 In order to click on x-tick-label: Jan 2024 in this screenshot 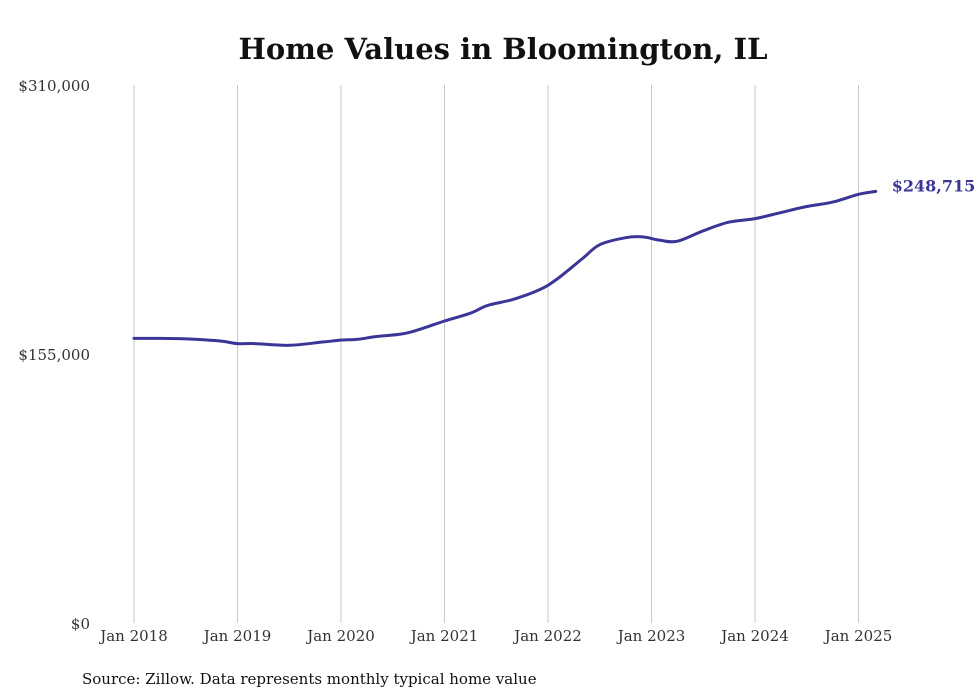, I will do `click(754, 636)`.